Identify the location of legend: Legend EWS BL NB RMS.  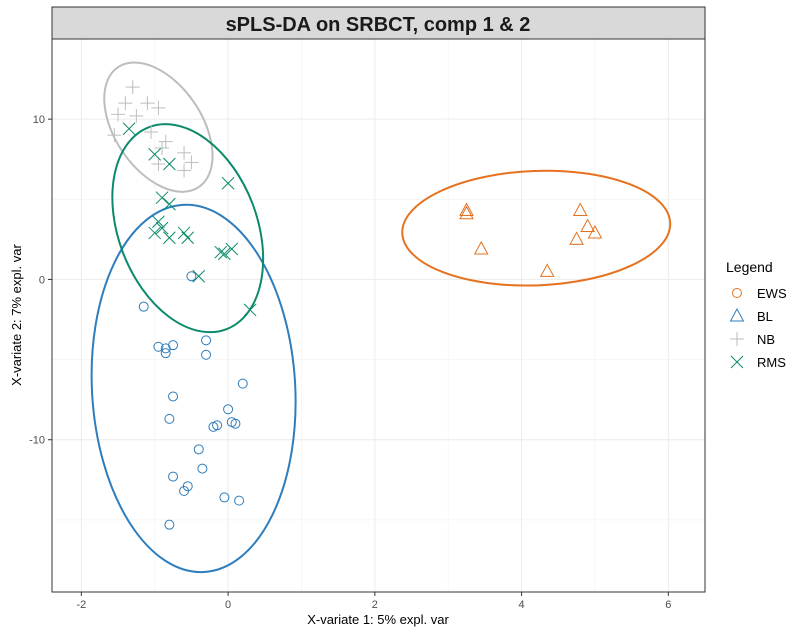
(756, 314).